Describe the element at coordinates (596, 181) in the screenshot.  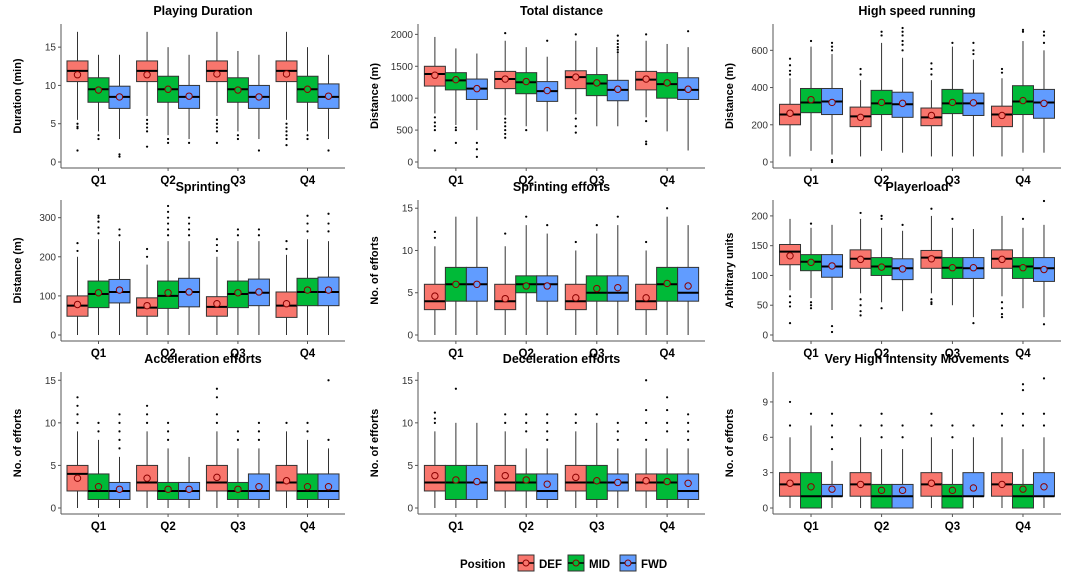
I see `x-tick-label: Q3` at that location.